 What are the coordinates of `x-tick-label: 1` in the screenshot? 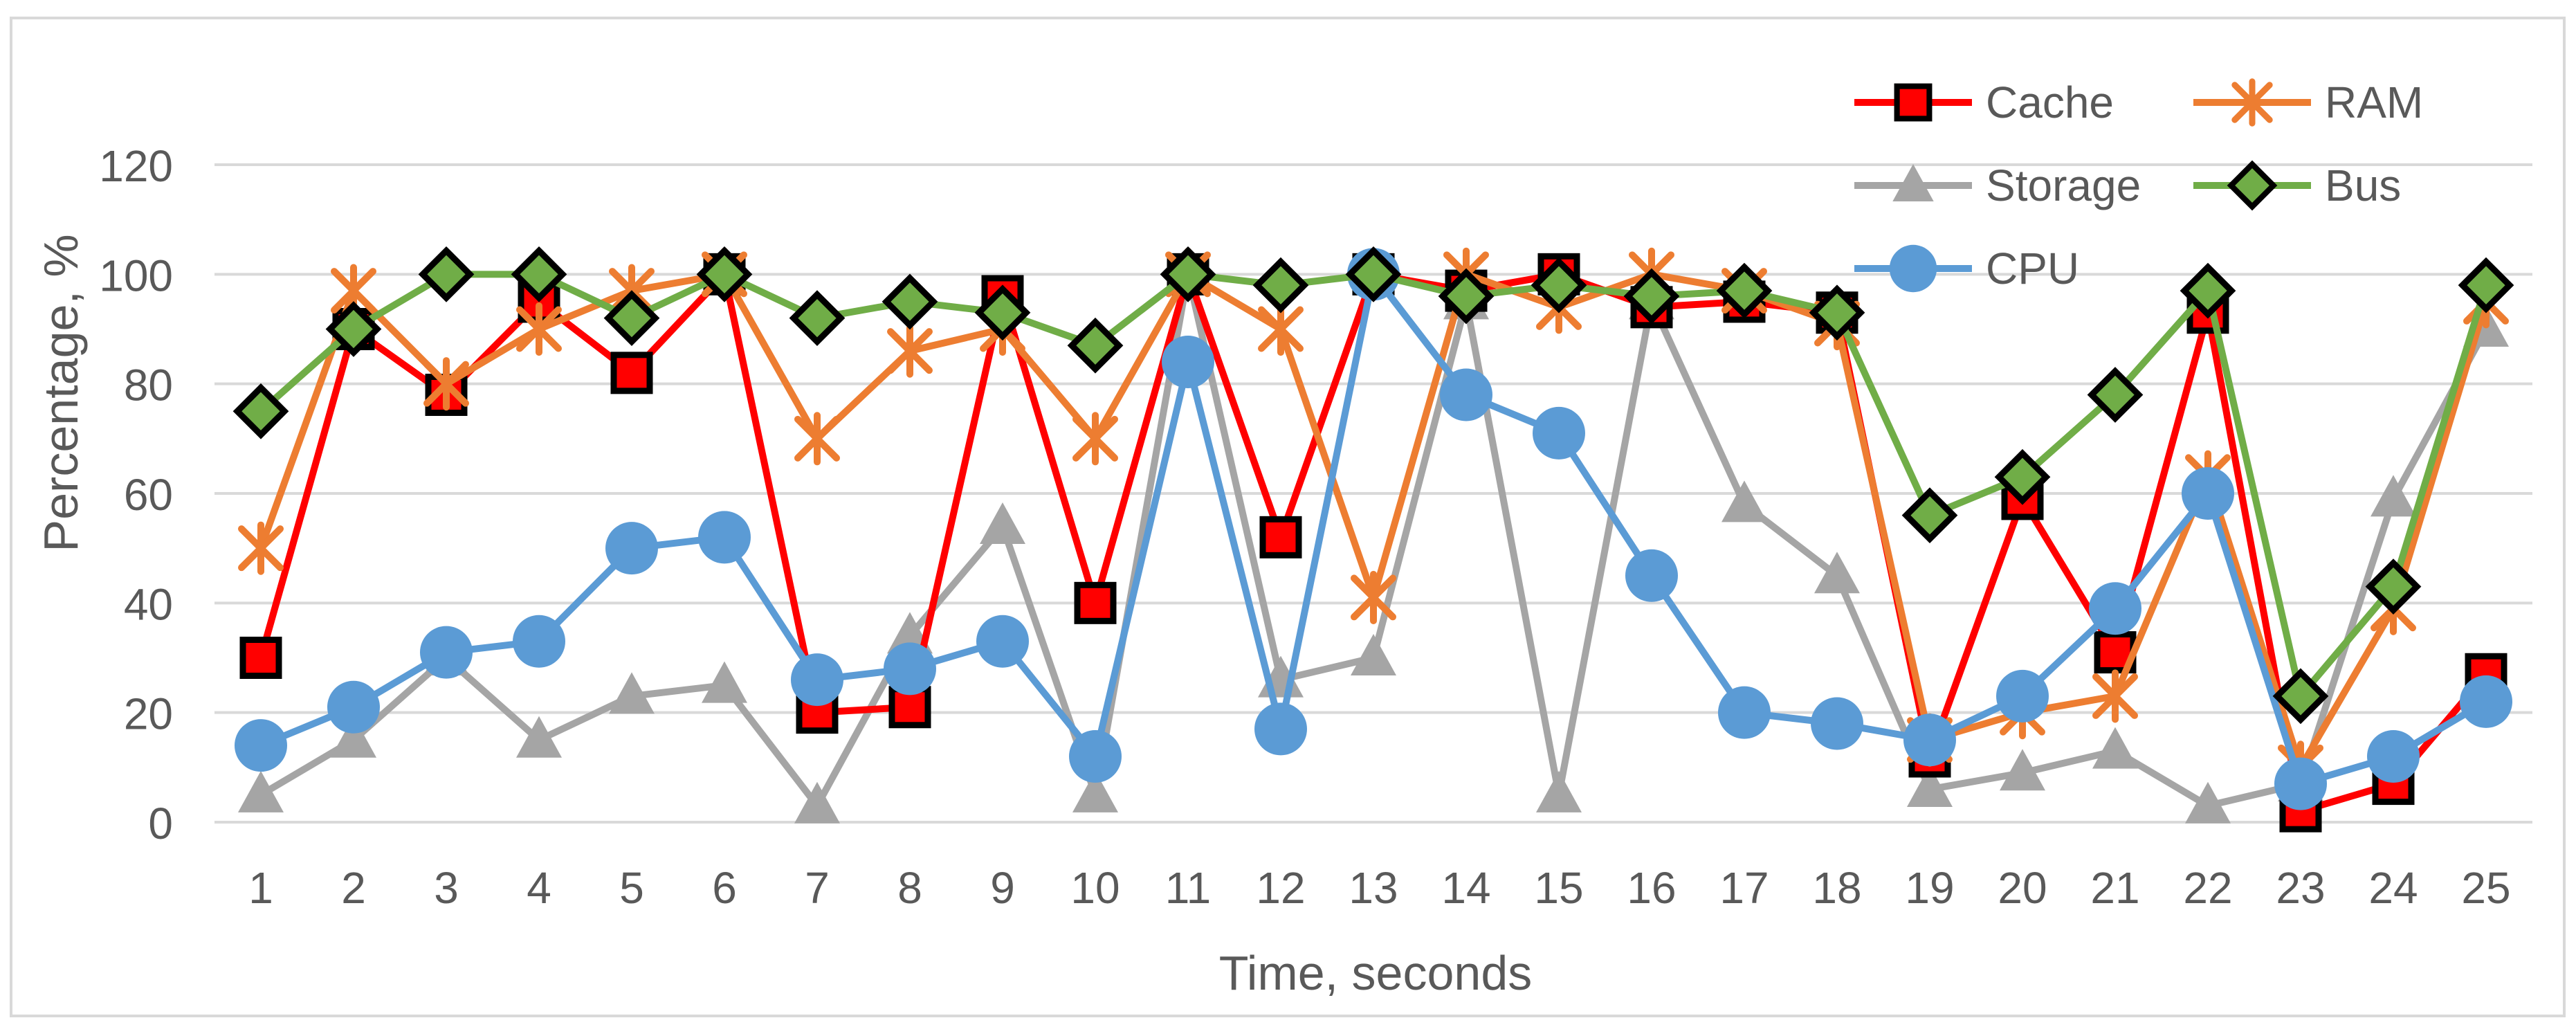 It's located at (261, 888).